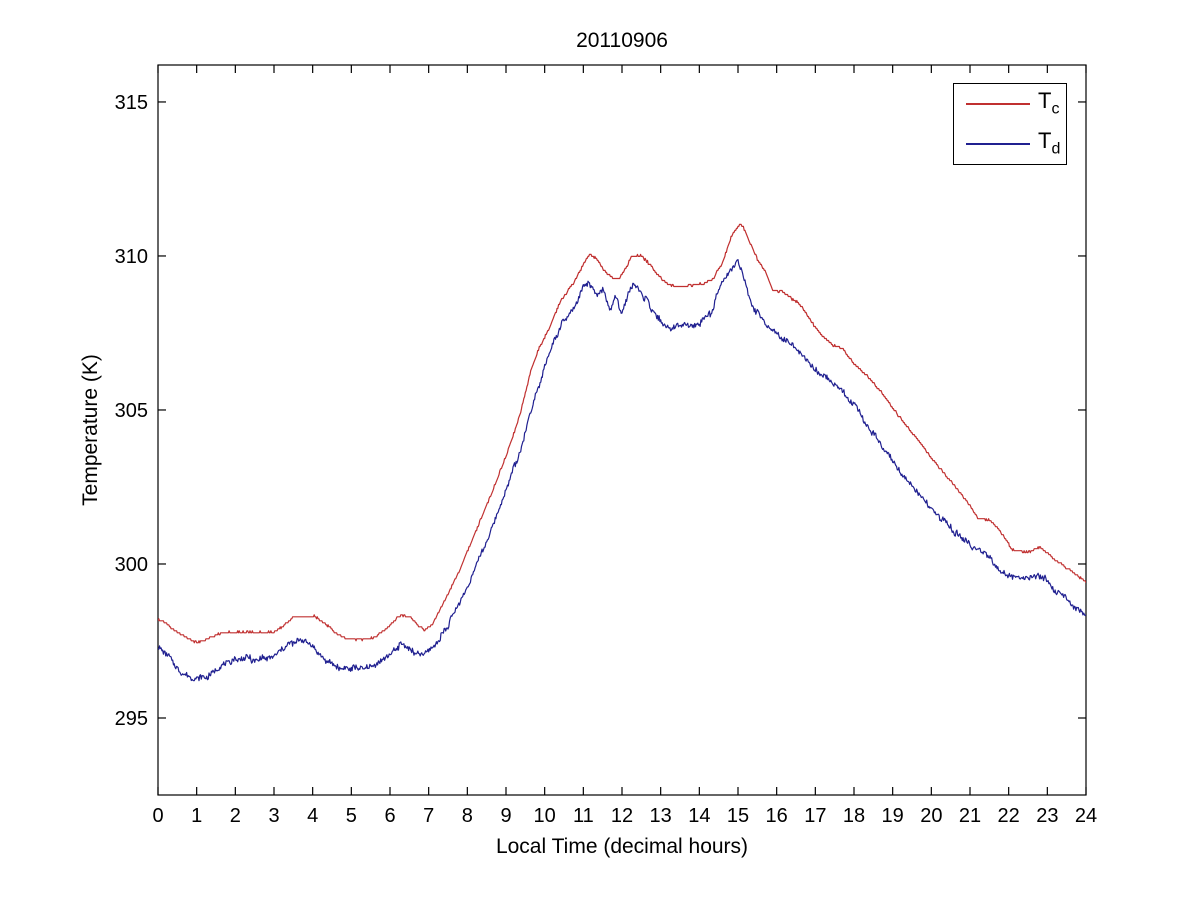 The image size is (1201, 900). Describe the element at coordinates (351, 816) in the screenshot. I see `x-tick-label: 5` at that location.